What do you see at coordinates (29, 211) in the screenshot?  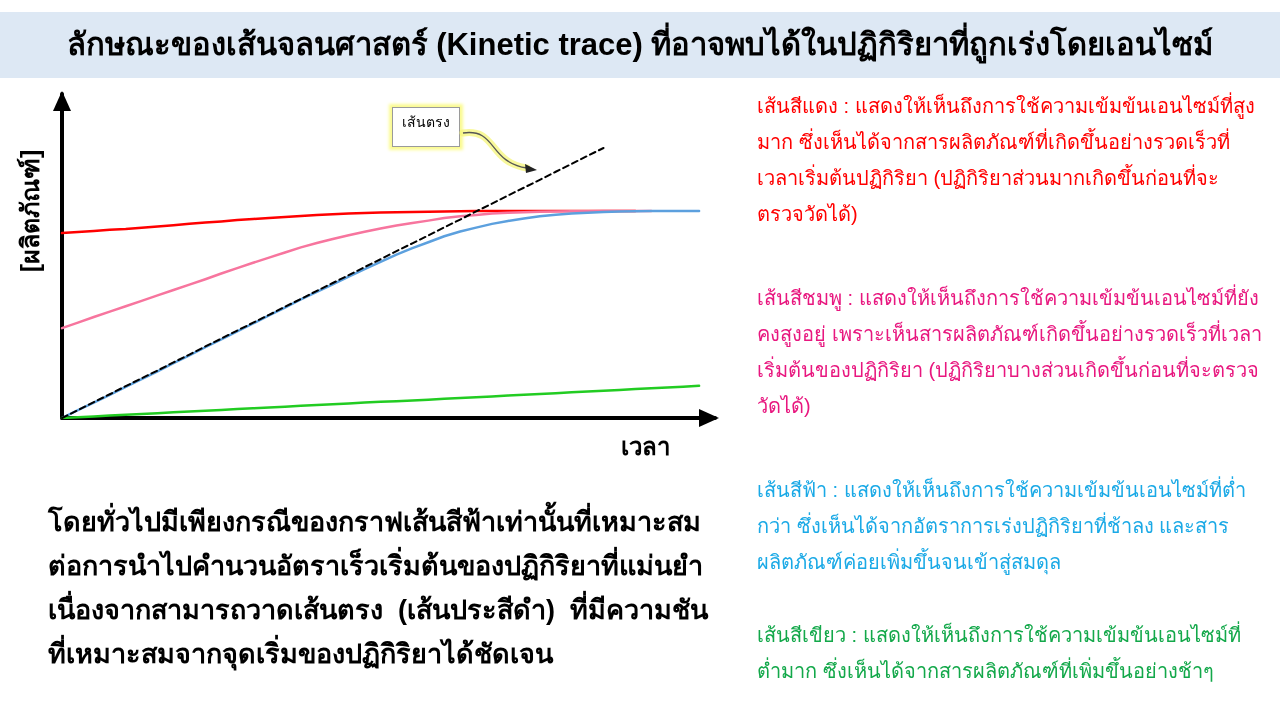 I see `y-axis-title: [ผลิตภัณฑ์]` at bounding box center [29, 211].